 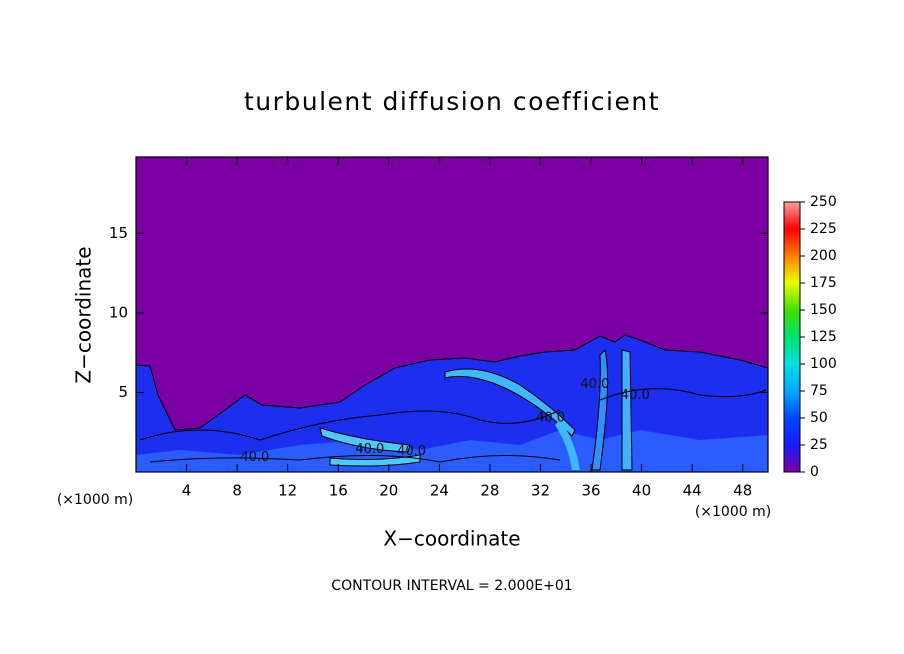 What do you see at coordinates (823, 310) in the screenshot?
I see `colorbar-tick-label: 150` at bounding box center [823, 310].